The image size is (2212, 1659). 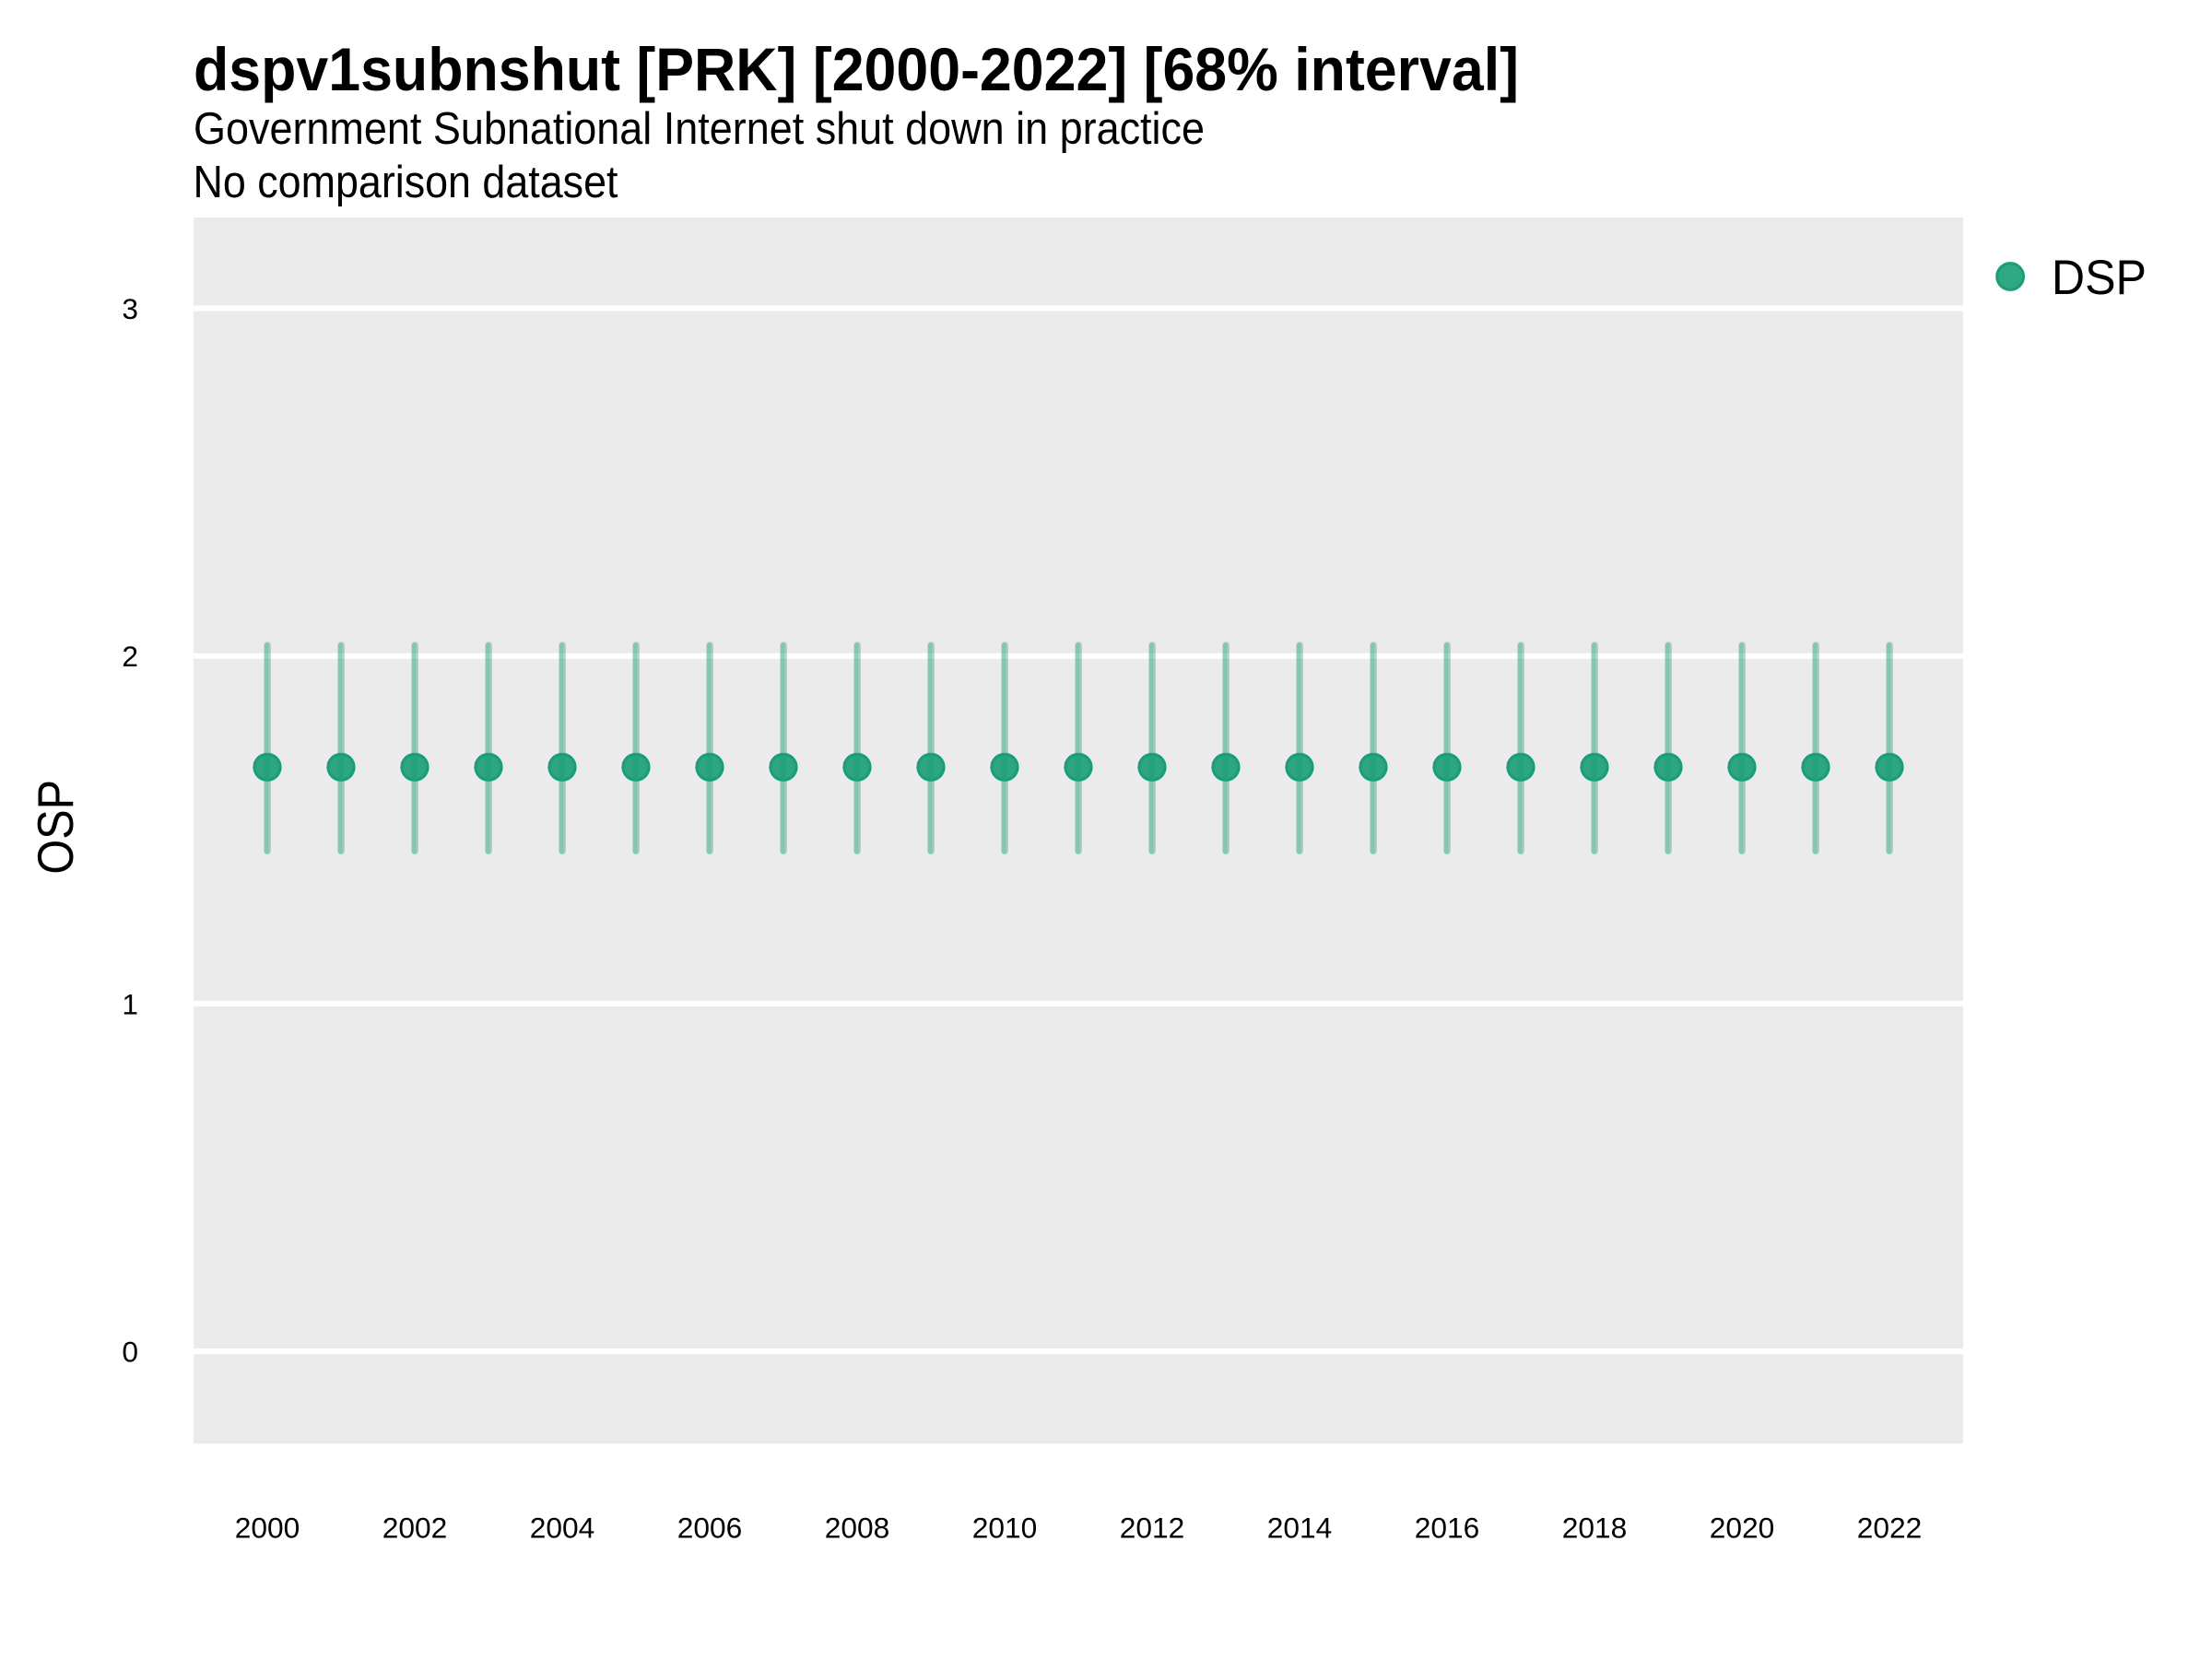 I want to click on svg-text: 2020, so click(x=1742, y=1528).